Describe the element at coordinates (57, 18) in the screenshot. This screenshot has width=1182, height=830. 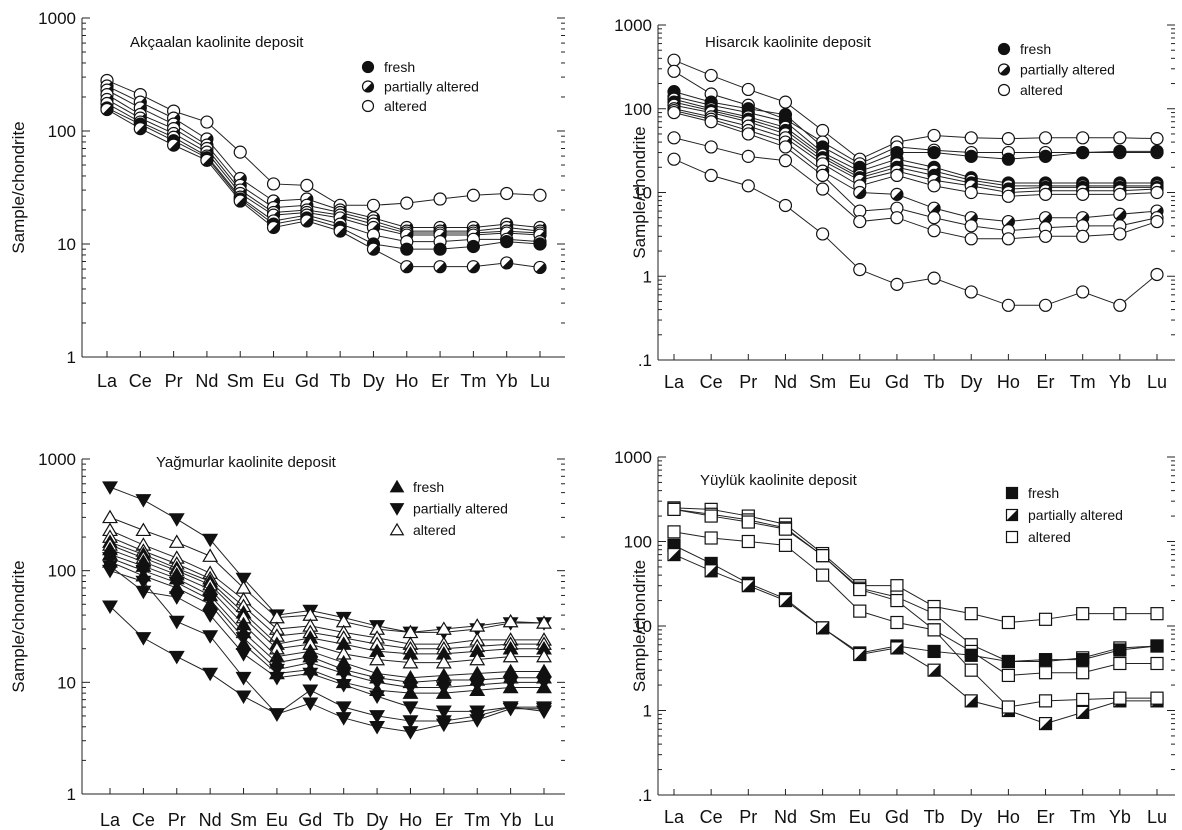
I see `y-tick-label: 1000` at that location.